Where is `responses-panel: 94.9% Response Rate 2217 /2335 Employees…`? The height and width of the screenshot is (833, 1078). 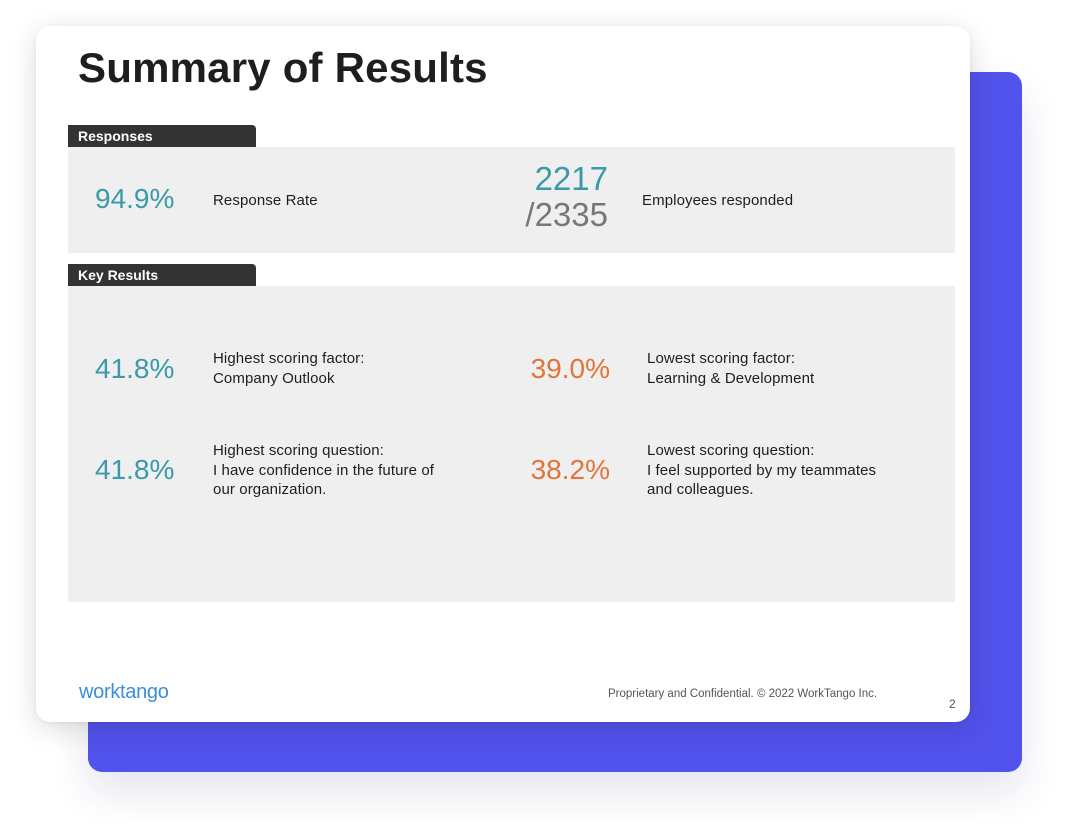
responses-panel: 94.9% Response Rate 2217 /2335 Employees… is located at coordinates (511, 200).